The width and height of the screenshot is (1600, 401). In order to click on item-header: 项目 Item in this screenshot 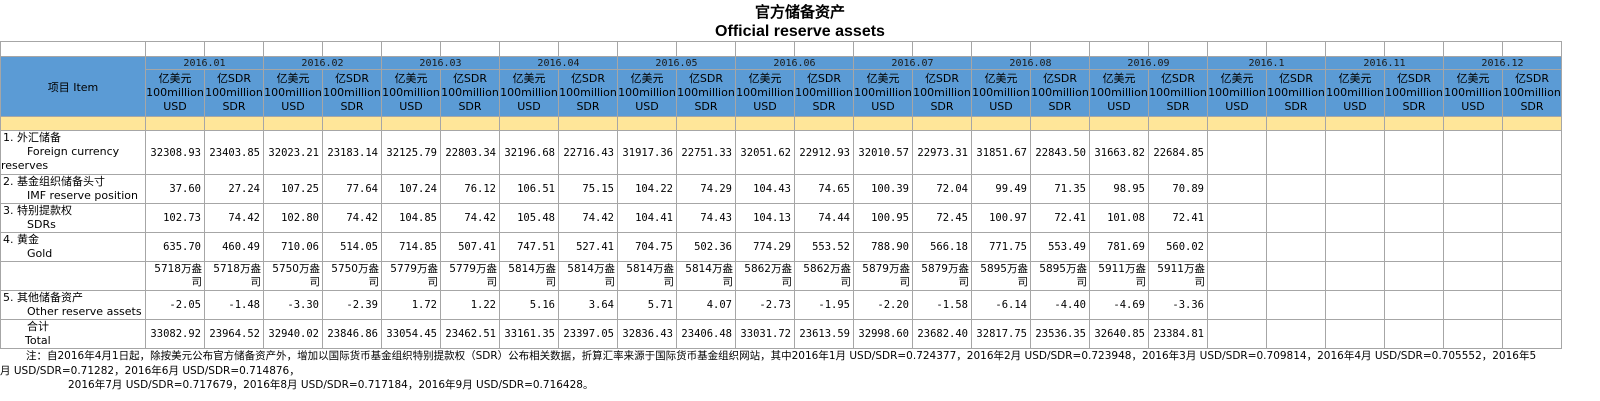, I will do `click(73, 86)`.